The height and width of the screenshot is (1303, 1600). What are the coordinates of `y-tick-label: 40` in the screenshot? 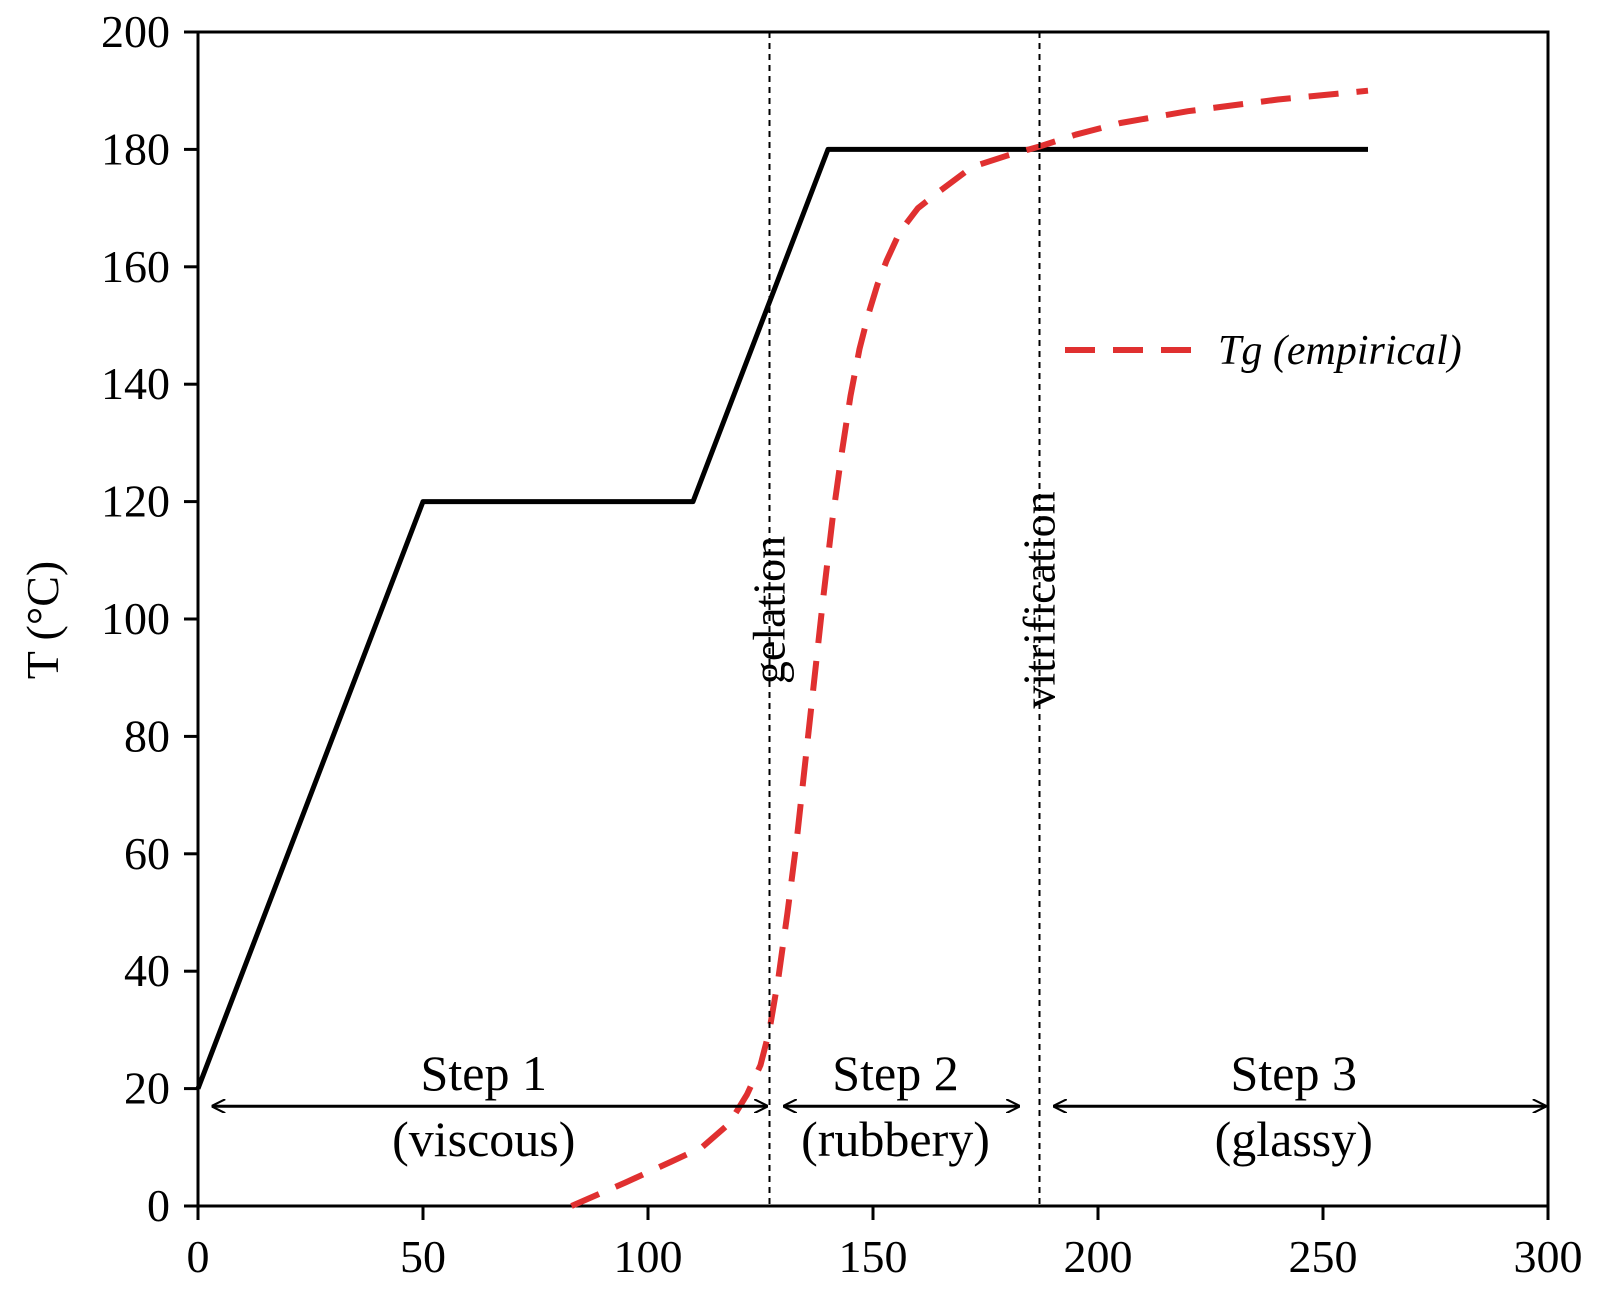 It's located at (147, 970).